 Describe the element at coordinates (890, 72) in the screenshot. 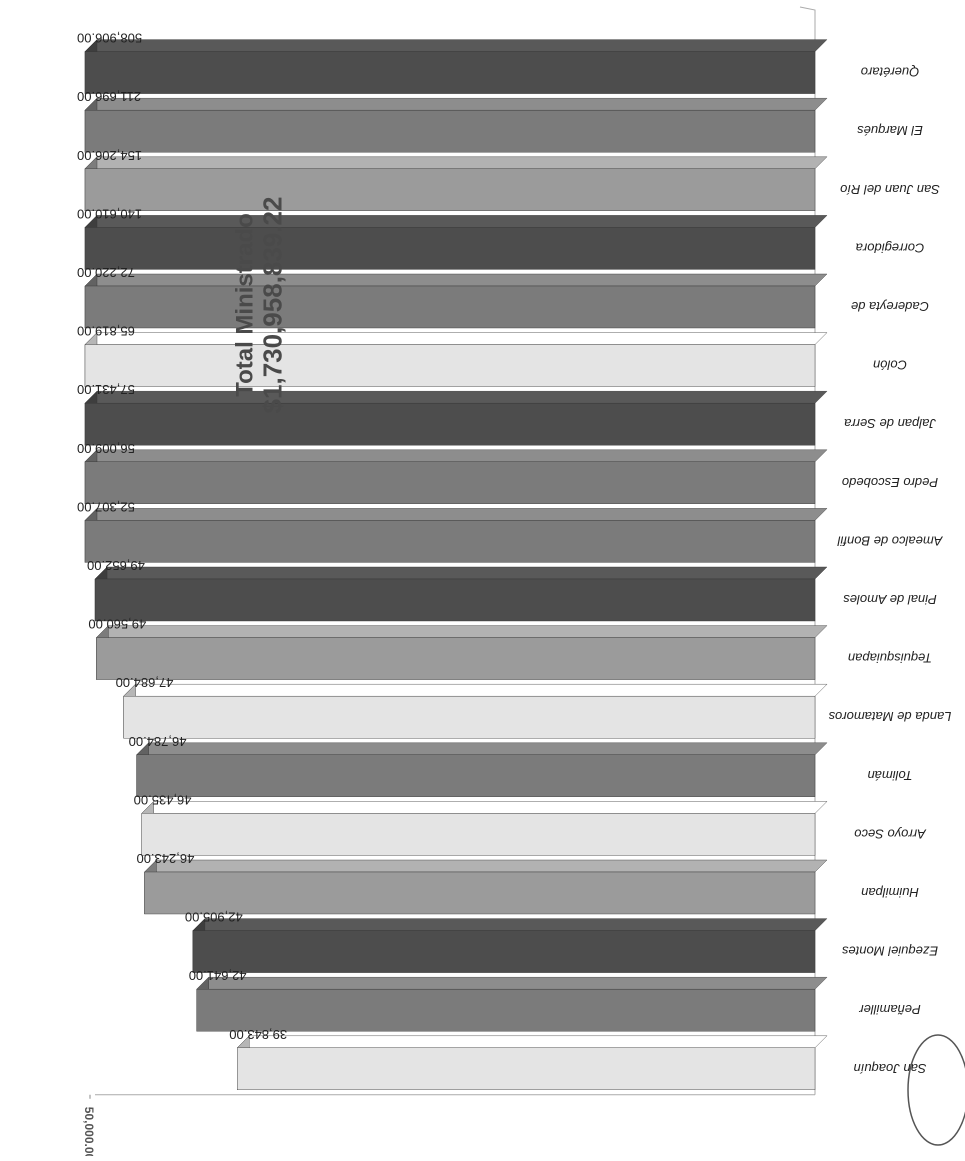

I see `category-label: Querétaro` at that location.